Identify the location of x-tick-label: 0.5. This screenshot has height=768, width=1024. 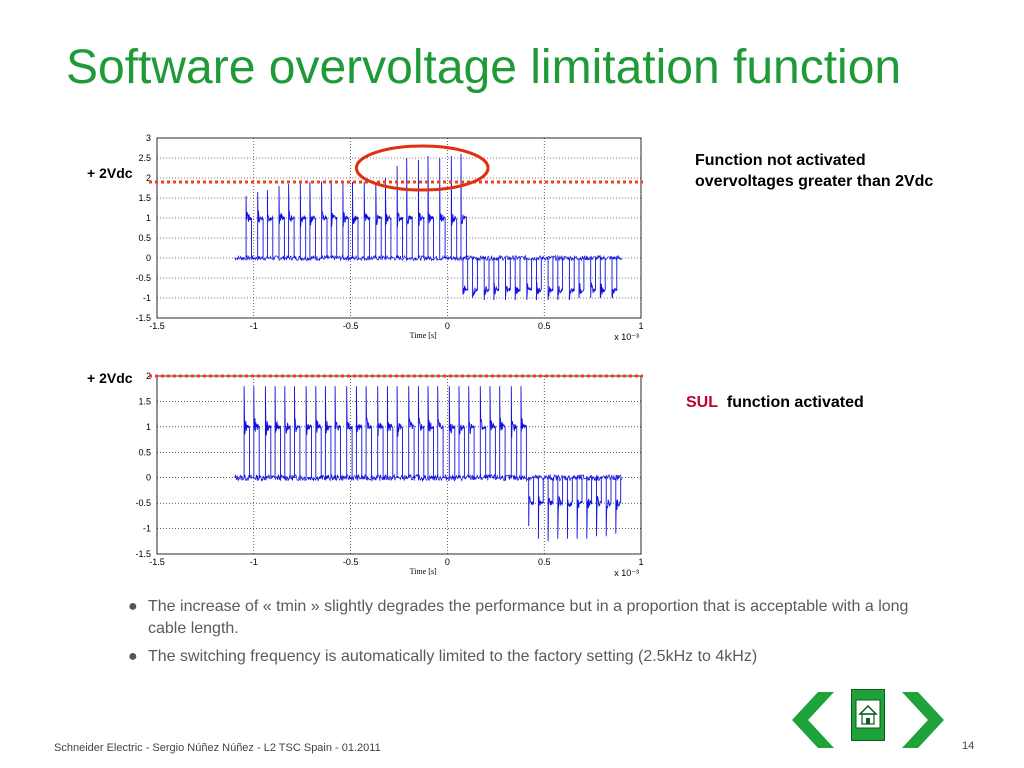
(544, 562).